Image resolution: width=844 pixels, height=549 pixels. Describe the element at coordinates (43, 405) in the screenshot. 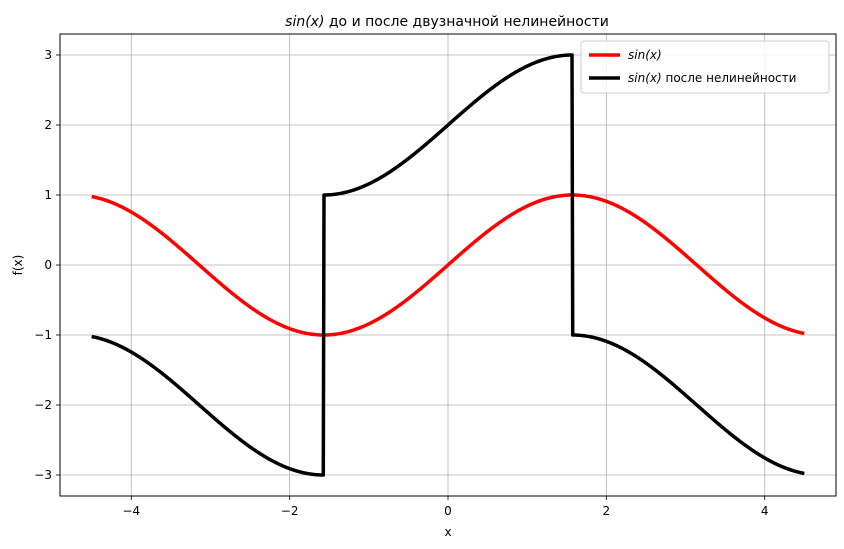

I see `y-tick-label: −2` at that location.